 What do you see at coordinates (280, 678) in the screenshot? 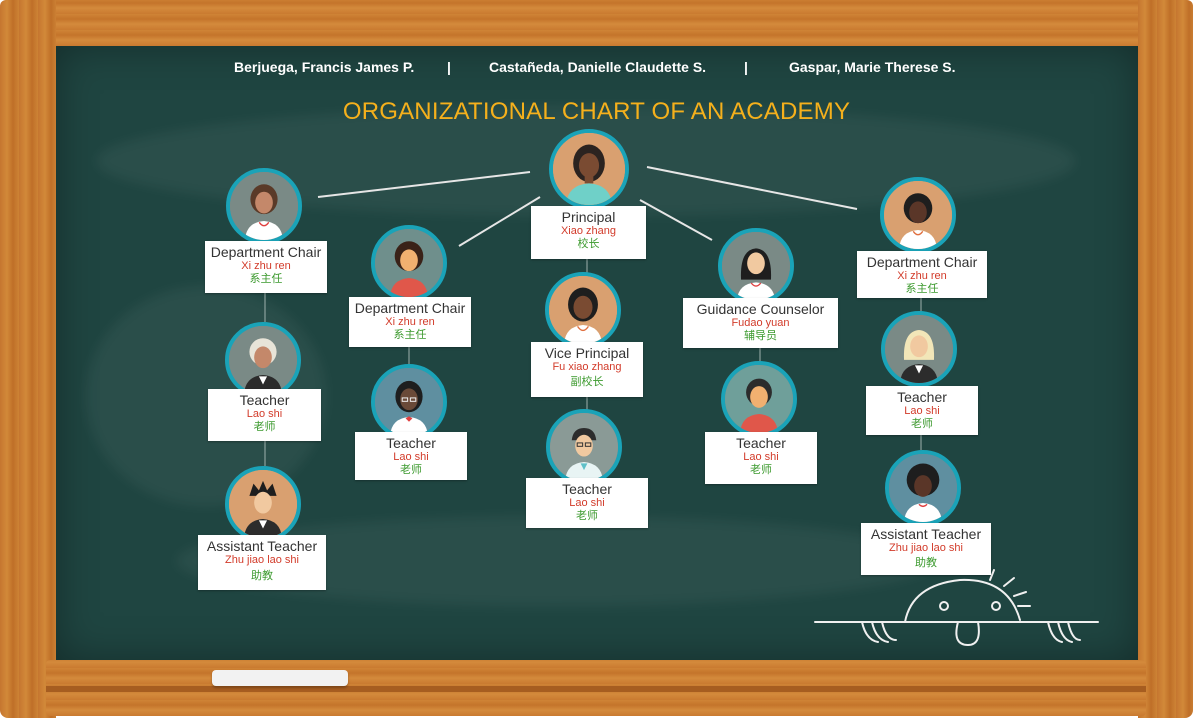
I see `chalk-piece` at bounding box center [280, 678].